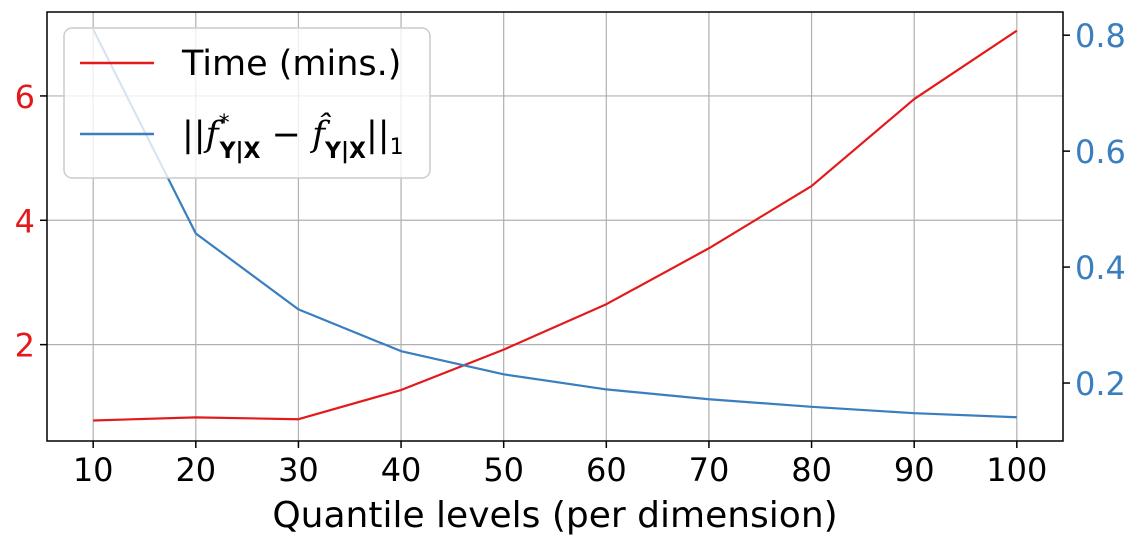  Describe the element at coordinates (25, 221) in the screenshot. I see `left-y-tick-label: 4` at that location.